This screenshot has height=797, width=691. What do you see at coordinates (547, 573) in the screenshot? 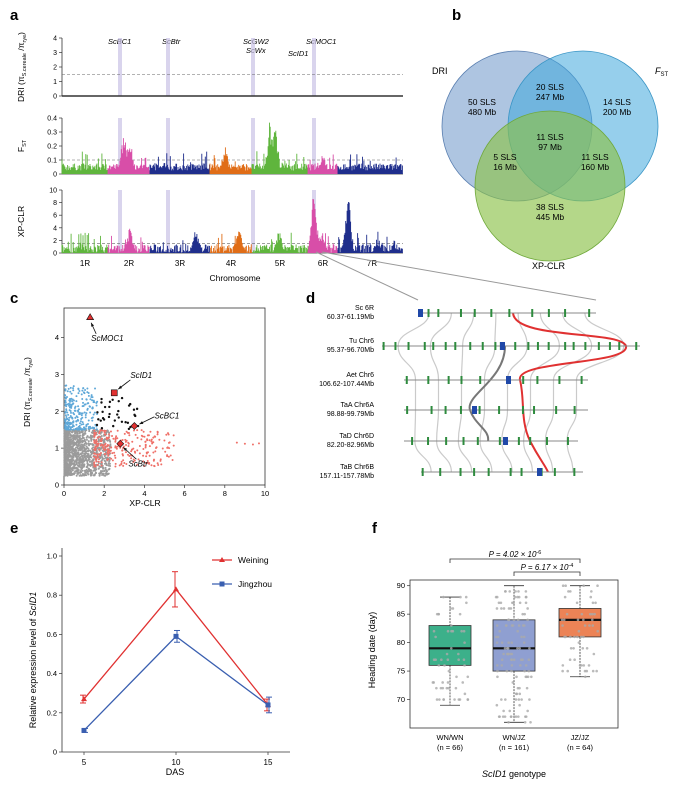
I see `p-bracket` at bounding box center [547, 573].